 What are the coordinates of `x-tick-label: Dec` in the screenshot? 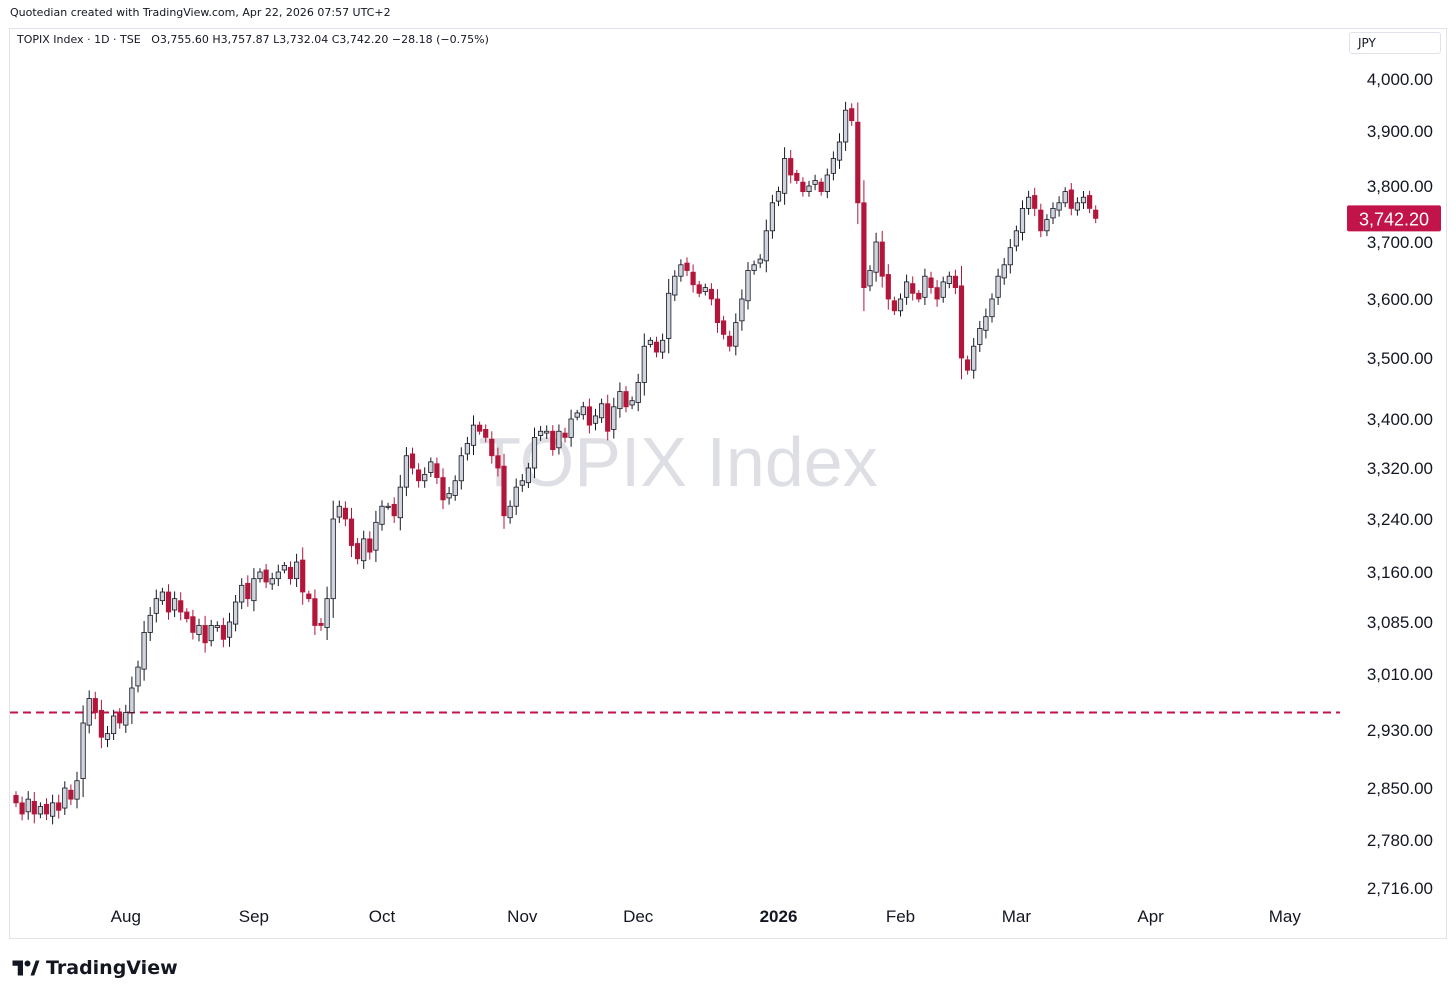 It's located at (638, 916).